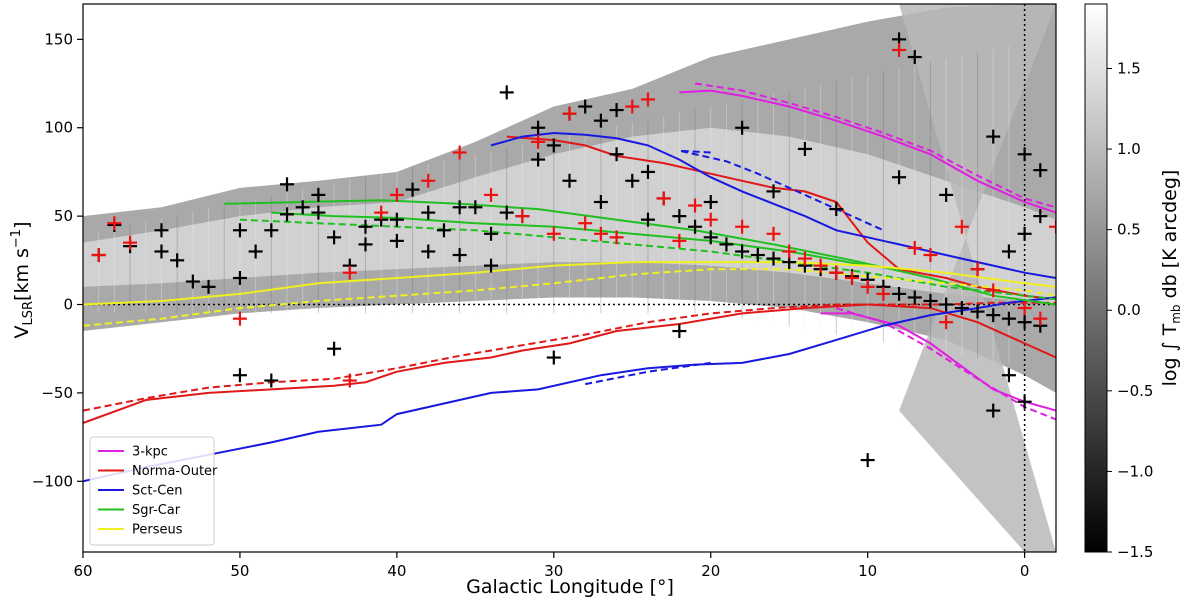 The width and height of the screenshot is (1200, 604). Describe the element at coordinates (396, 571) in the screenshot. I see `x-tick-label: 40` at that location.